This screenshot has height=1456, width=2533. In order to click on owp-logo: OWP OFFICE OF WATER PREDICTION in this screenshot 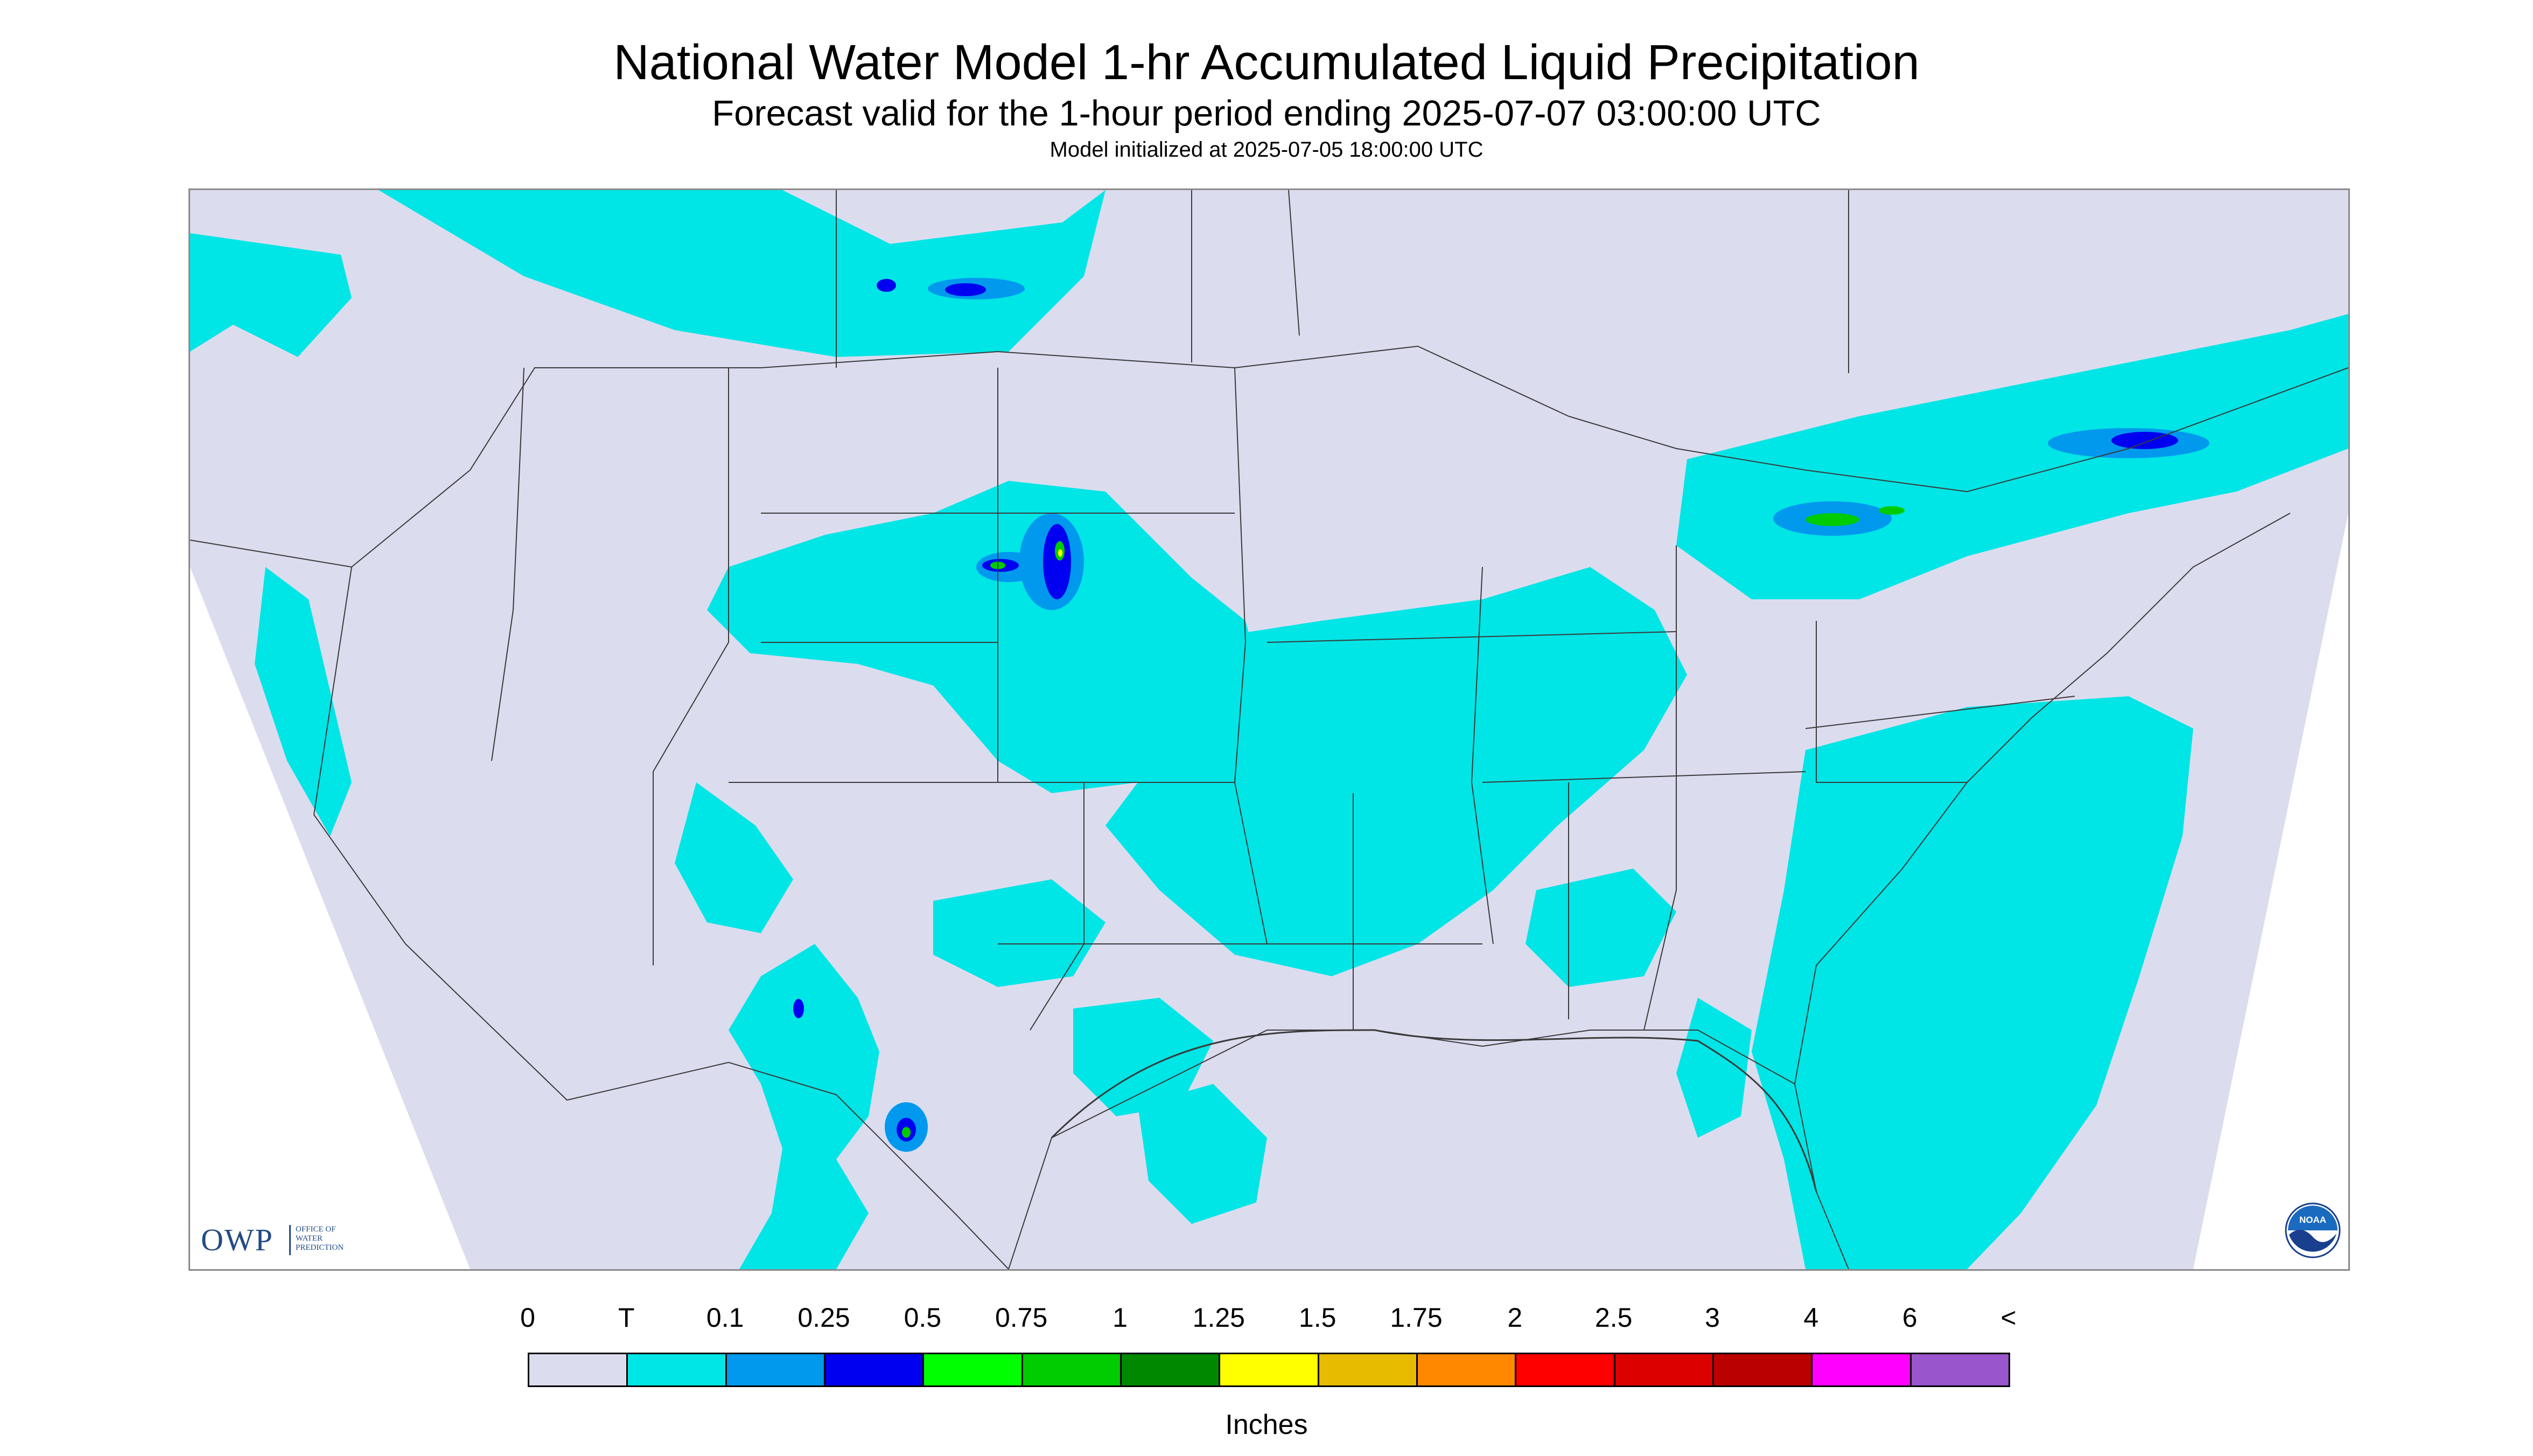, I will do `click(287, 1239)`.